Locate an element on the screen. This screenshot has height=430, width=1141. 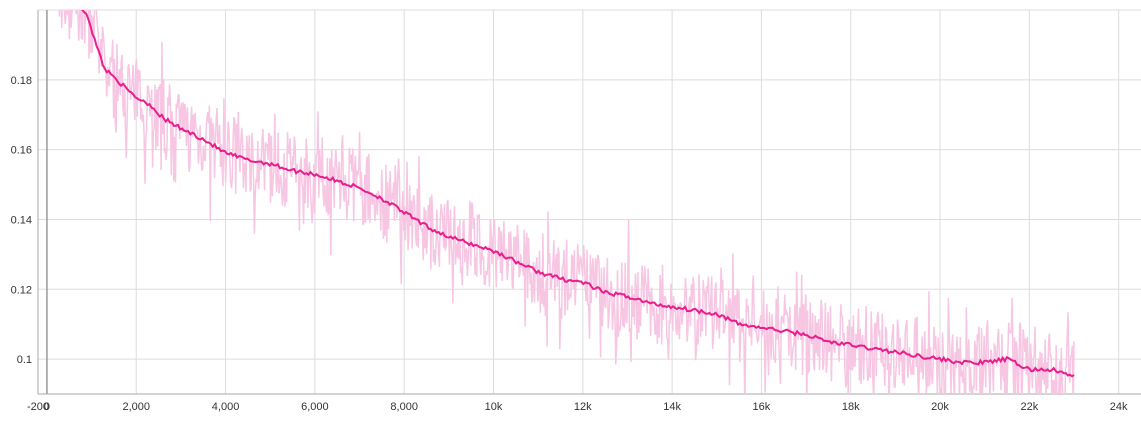
x-tick-label: 18k is located at coordinates (851, 407).